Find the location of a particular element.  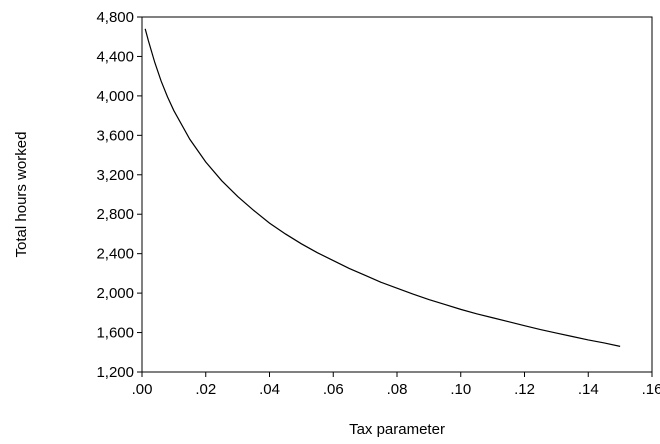

y-tick-label: 2,000 is located at coordinates (115, 293).